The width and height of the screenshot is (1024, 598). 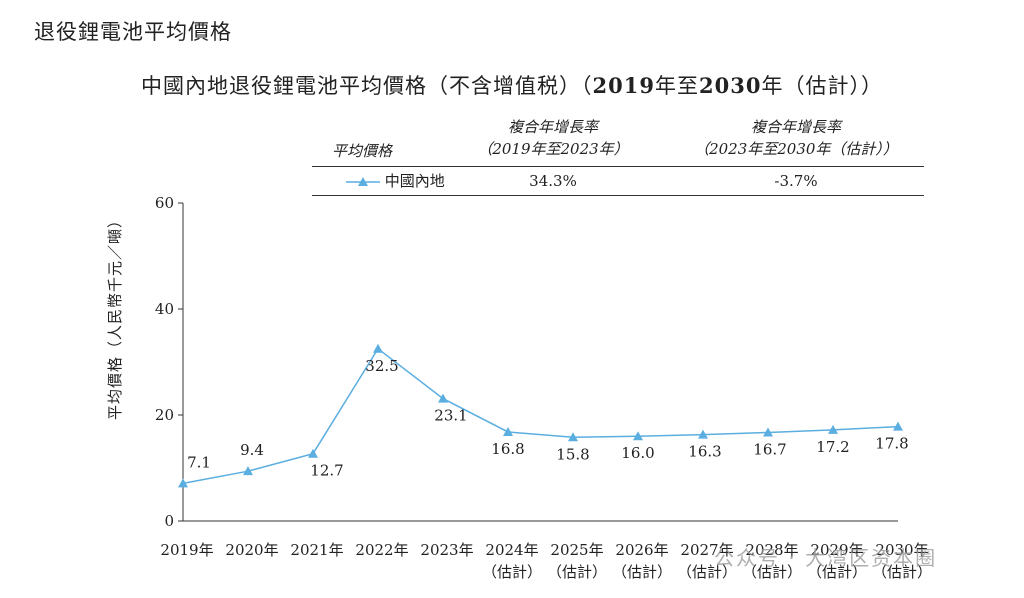 What do you see at coordinates (164, 309) in the screenshot?
I see `y-tick-label: 40` at bounding box center [164, 309].